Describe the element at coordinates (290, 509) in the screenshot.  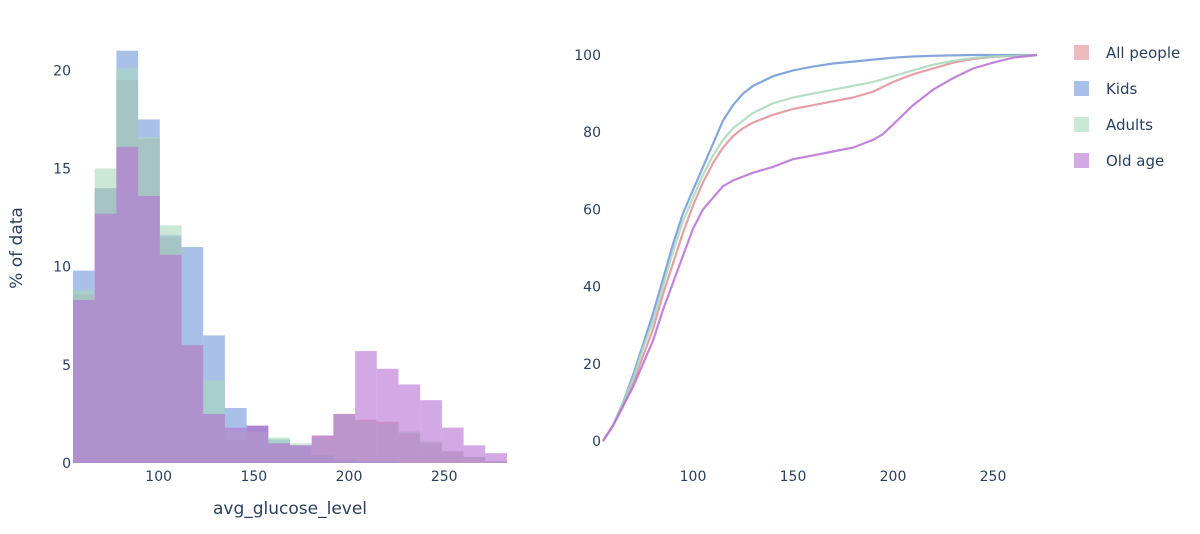
I see `histogram-x-axis-title: avg_glucose_level` at that location.